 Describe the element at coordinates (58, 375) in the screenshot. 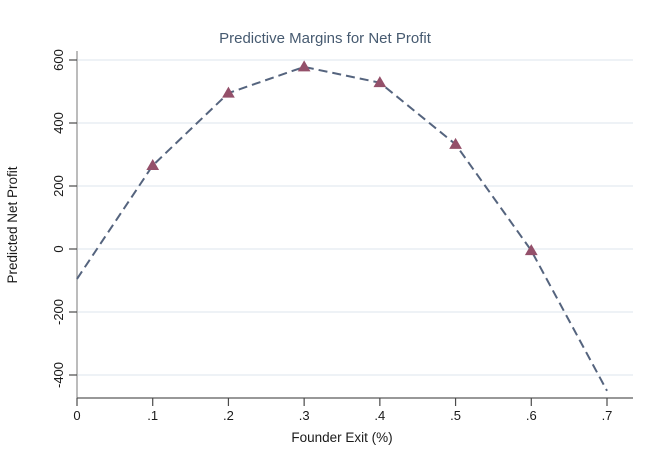

I see `y-tick-label: -400` at that location.